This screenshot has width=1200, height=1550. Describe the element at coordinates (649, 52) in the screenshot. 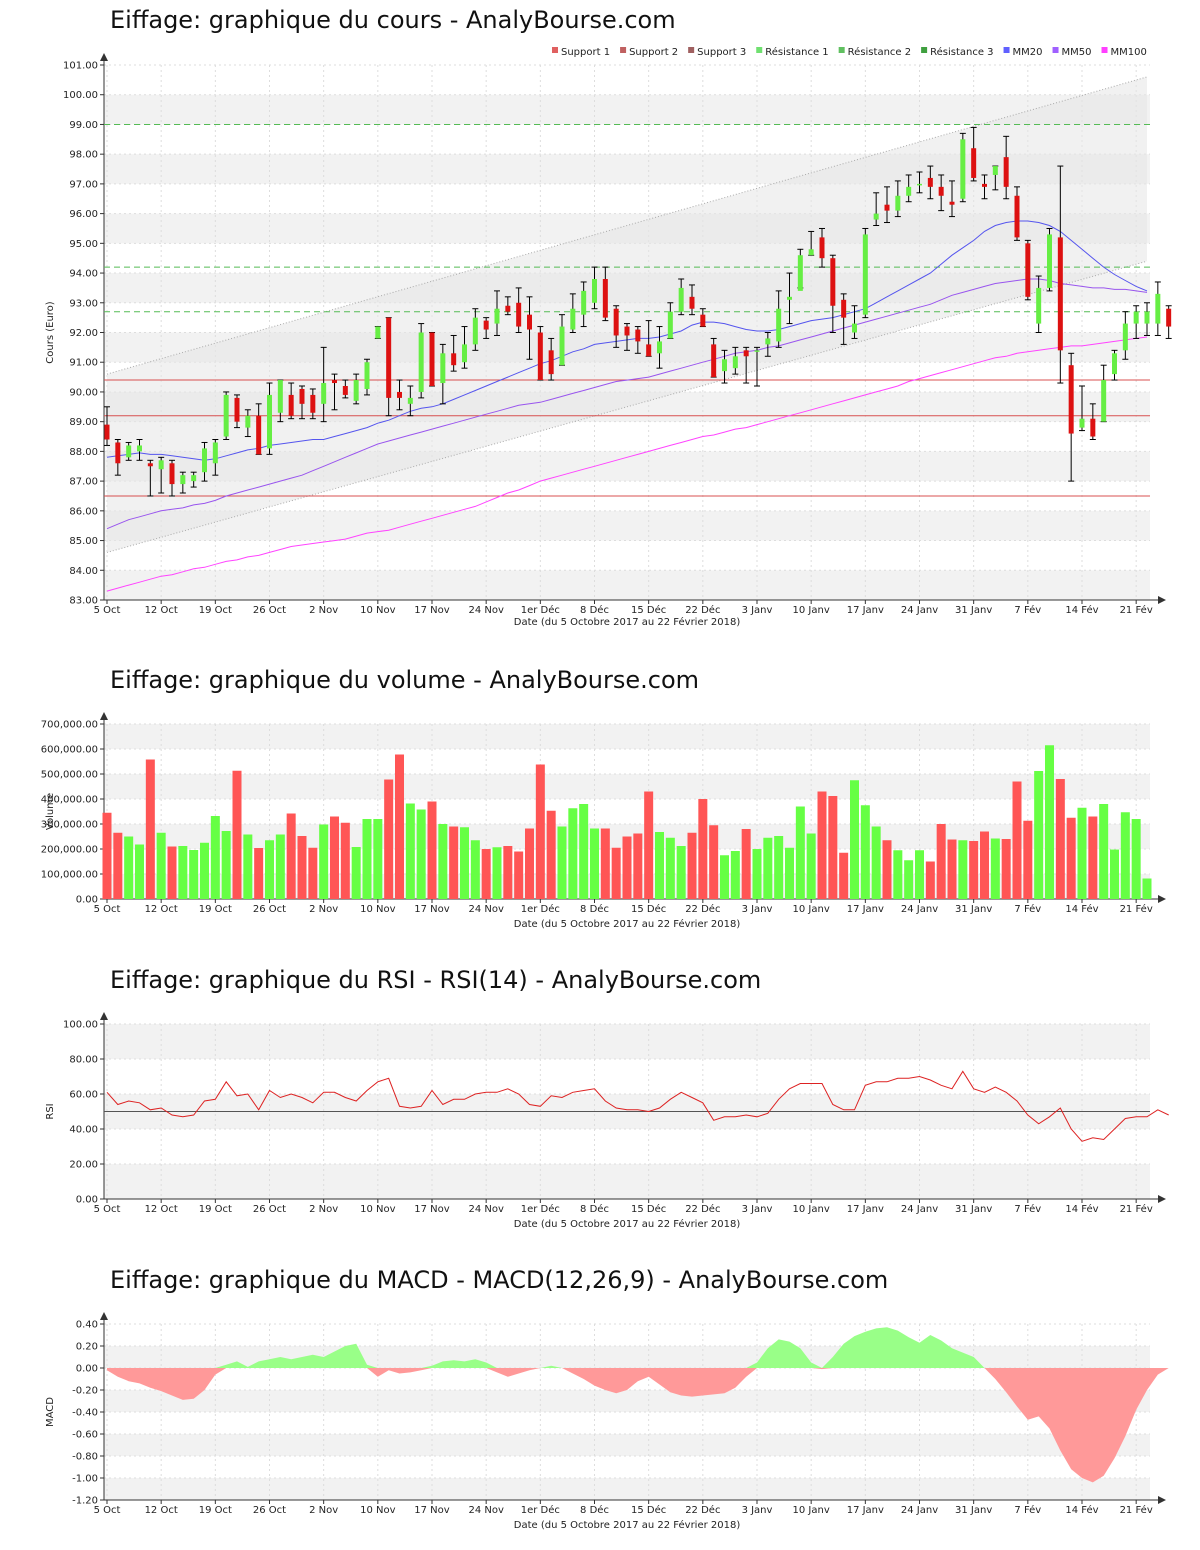

I see `legend-item: Support 2` at that location.